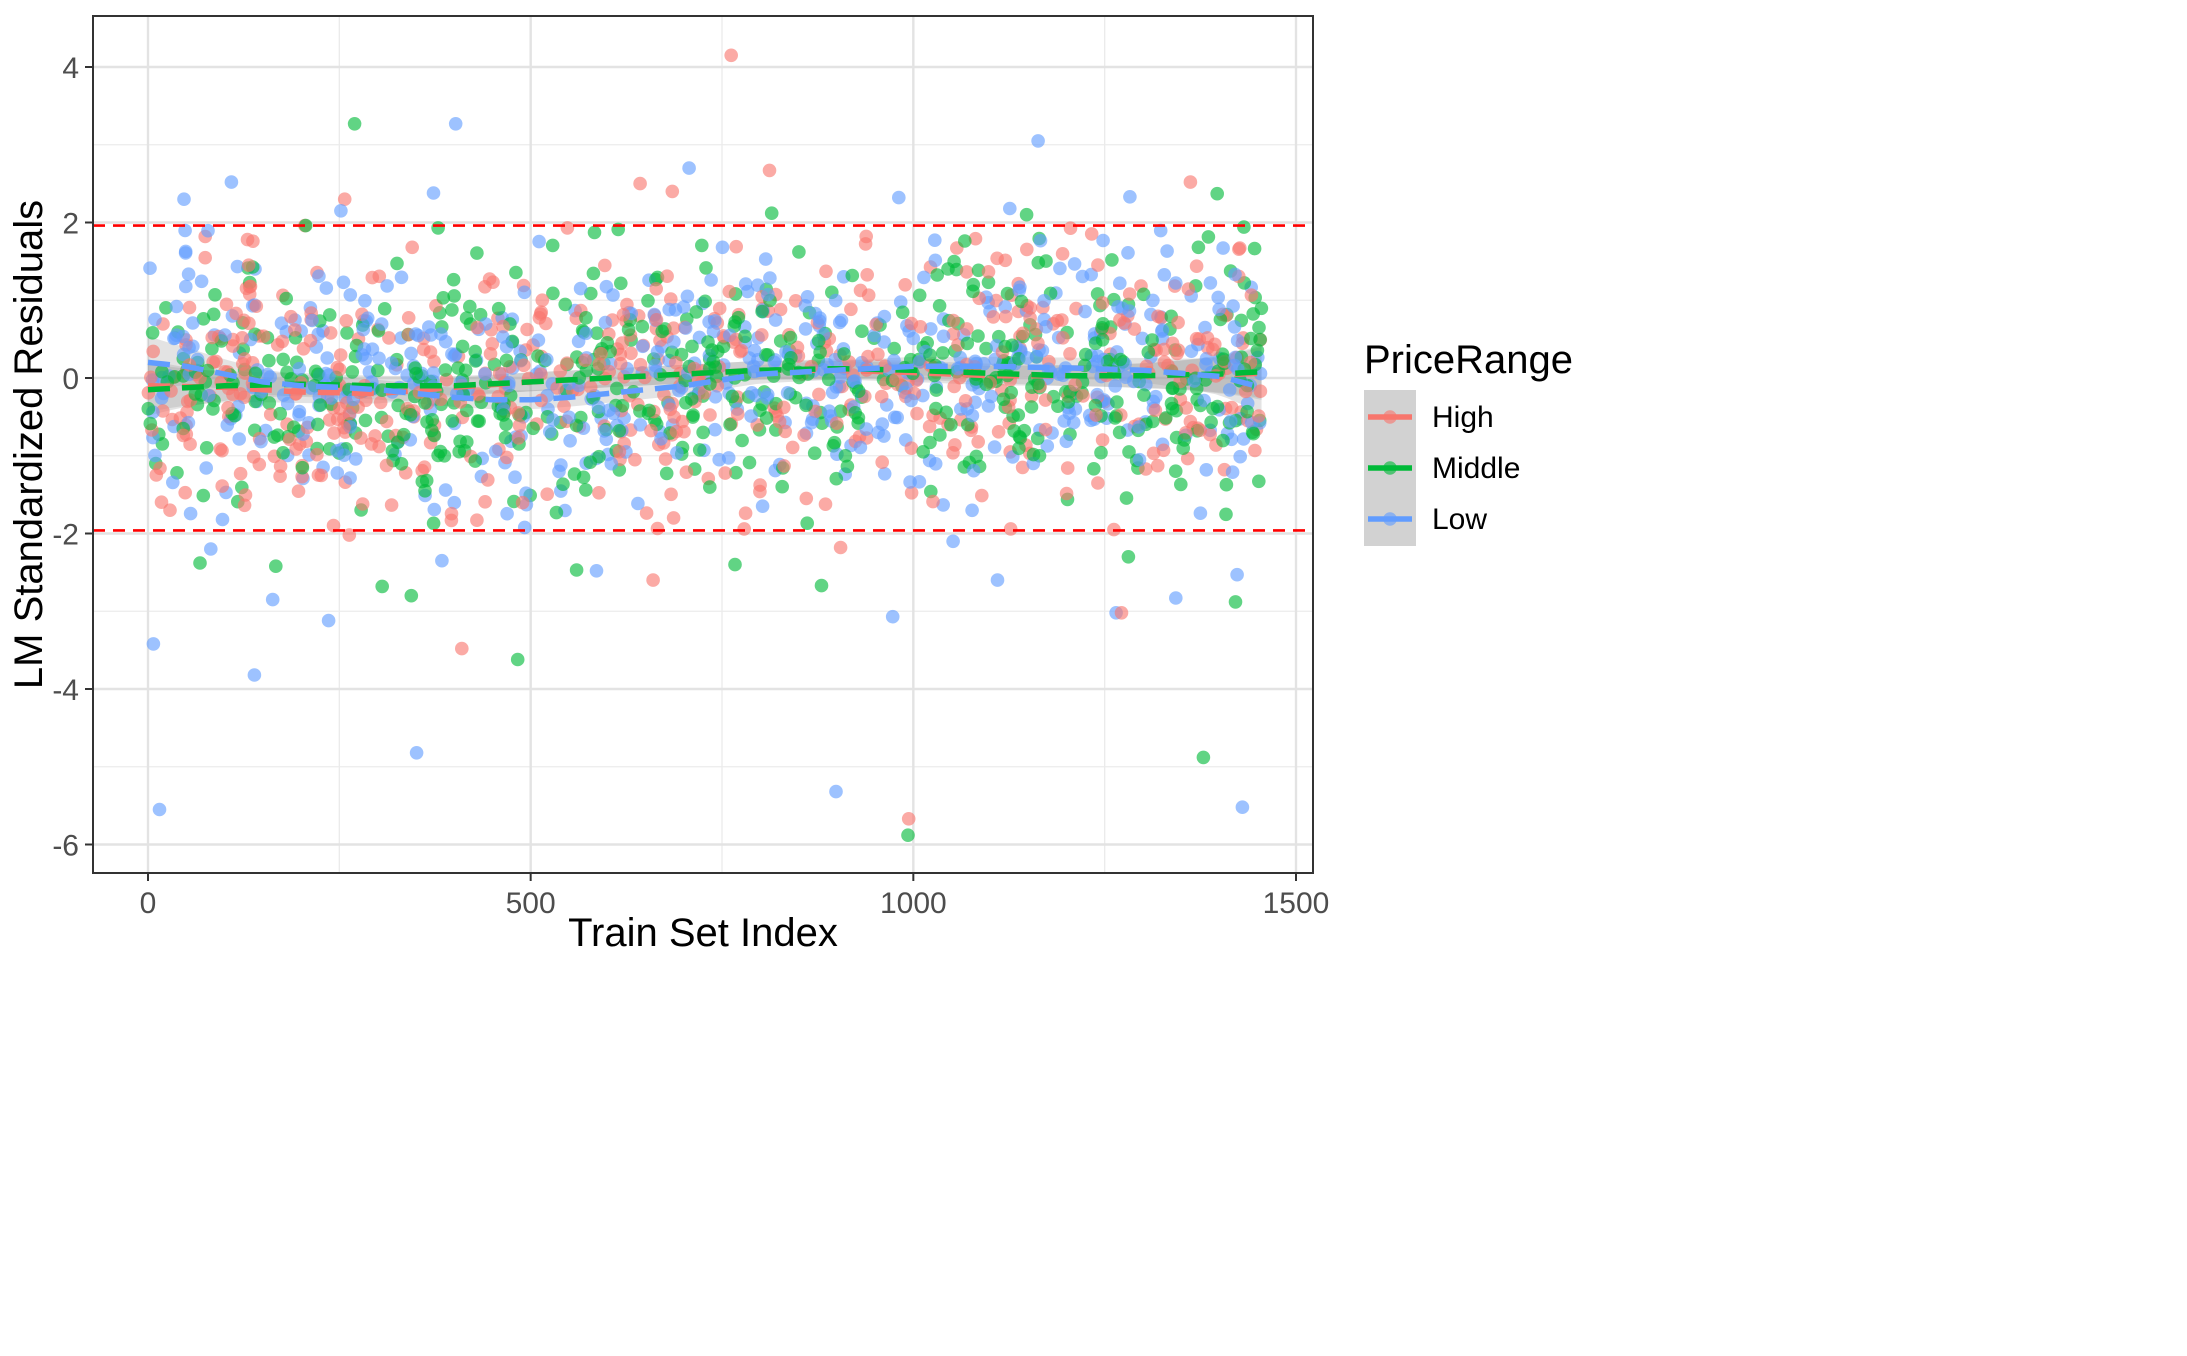 This screenshot has height=1356, width=2187. What do you see at coordinates (65, 535) in the screenshot?
I see `y-tick-label: -2` at bounding box center [65, 535].